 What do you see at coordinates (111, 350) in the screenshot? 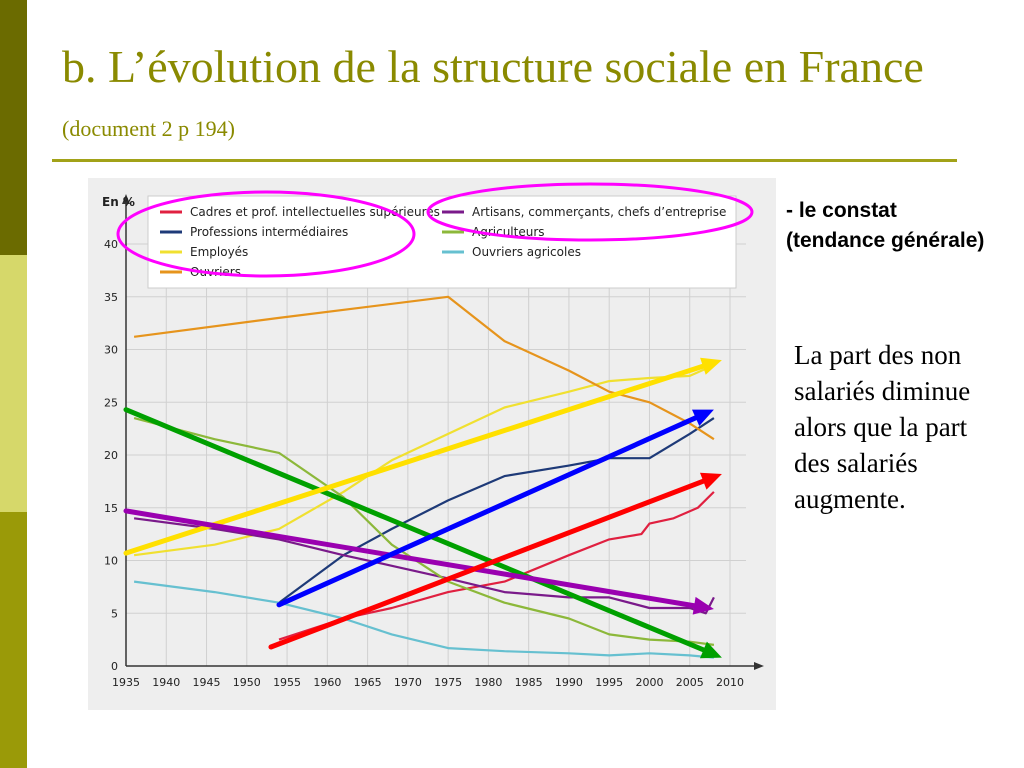
I see `y-tick-label: 30` at bounding box center [111, 350].